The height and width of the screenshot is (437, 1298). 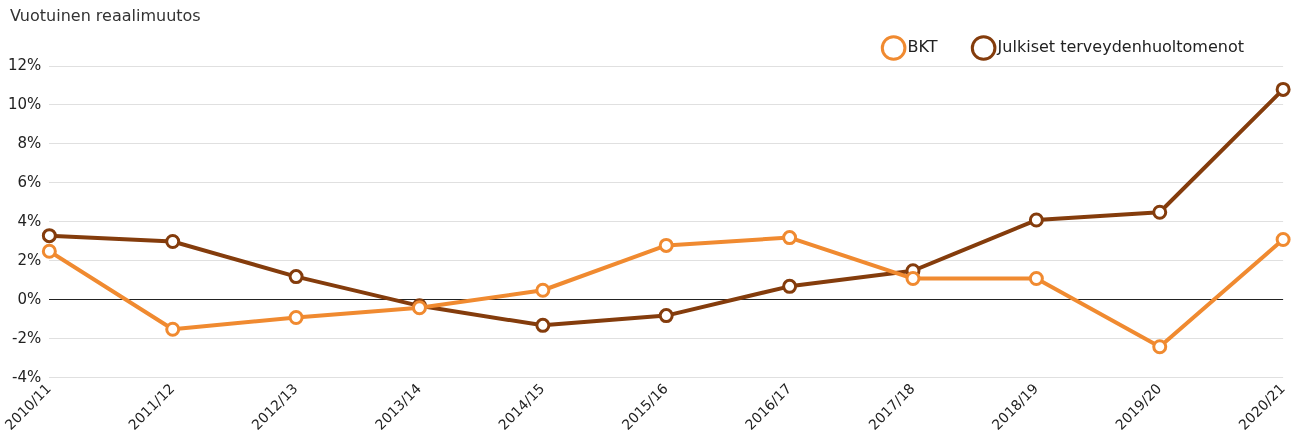 What do you see at coordinates (922, 47) in the screenshot?
I see `legend-label: BKT` at bounding box center [922, 47].